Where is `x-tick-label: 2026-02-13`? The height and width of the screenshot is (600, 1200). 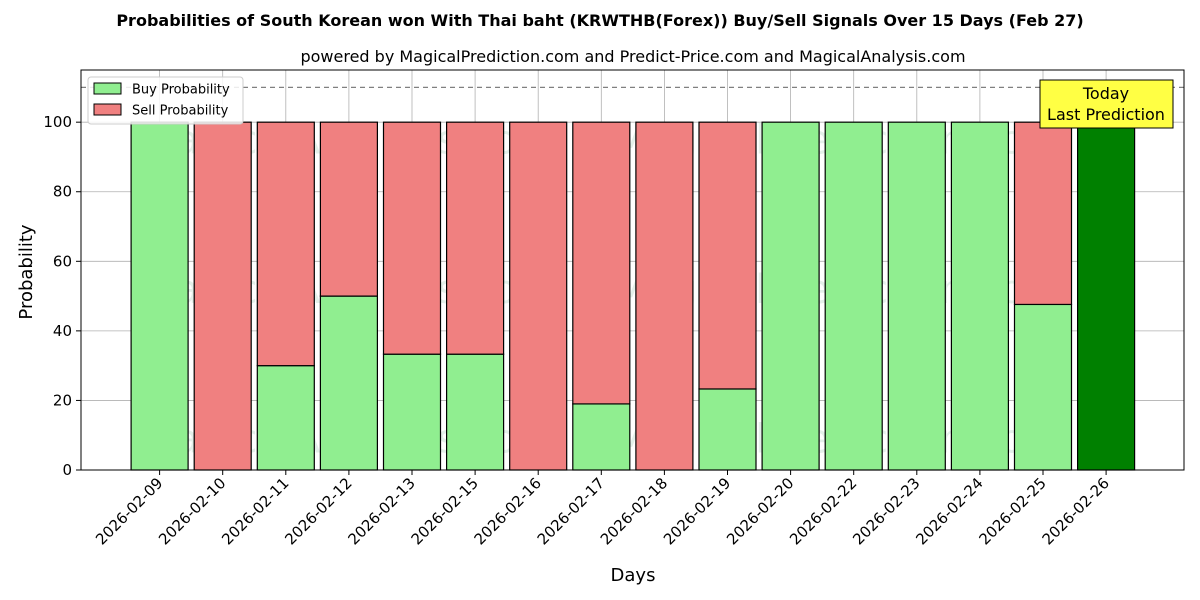
x-tick-label: 2026-02-13 is located at coordinates (381, 511).